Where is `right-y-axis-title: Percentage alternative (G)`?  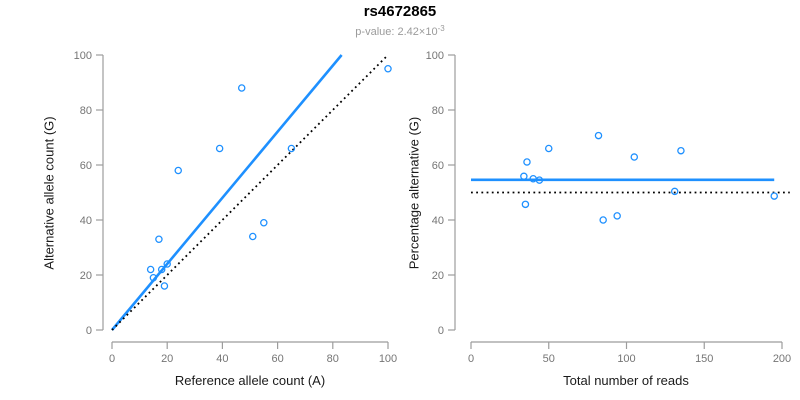
right-y-axis-title: Percentage alternative (G) is located at coordinates (414, 193).